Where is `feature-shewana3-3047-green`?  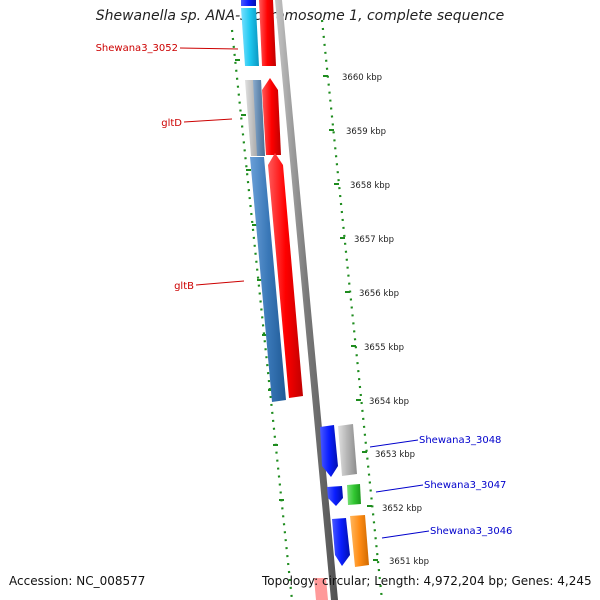
feature-shewana3-3047-green is located at coordinates (354, 494).